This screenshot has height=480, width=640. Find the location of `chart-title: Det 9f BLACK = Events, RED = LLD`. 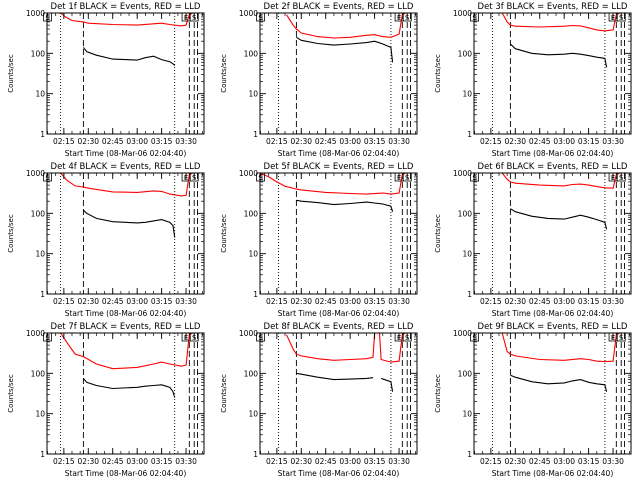

chart-title: Det 9f BLACK = Events, RED = LLD is located at coordinates (553, 327).